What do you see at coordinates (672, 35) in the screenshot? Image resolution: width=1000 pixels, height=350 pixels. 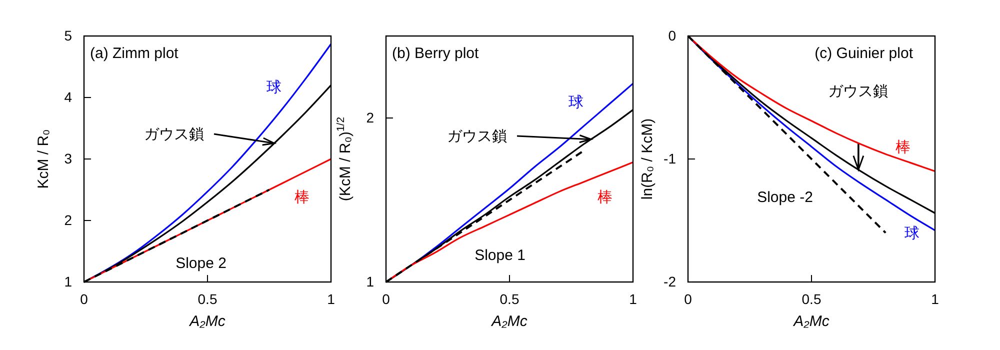 I see `y-tick-label: 0` at bounding box center [672, 35].